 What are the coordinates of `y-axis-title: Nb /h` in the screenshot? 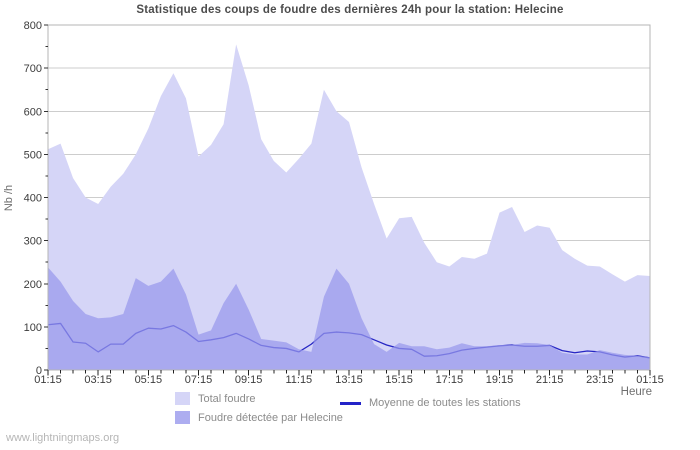 It's located at (9, 198).